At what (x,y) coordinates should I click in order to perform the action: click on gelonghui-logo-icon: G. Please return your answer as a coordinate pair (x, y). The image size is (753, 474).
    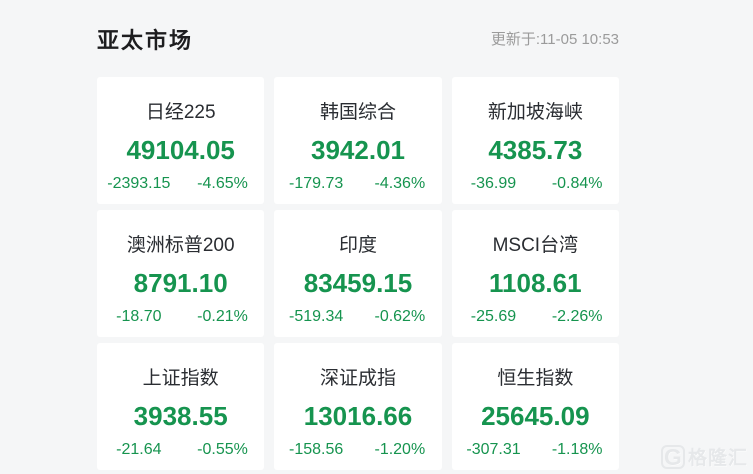
    Looking at the image, I should click on (672, 456).